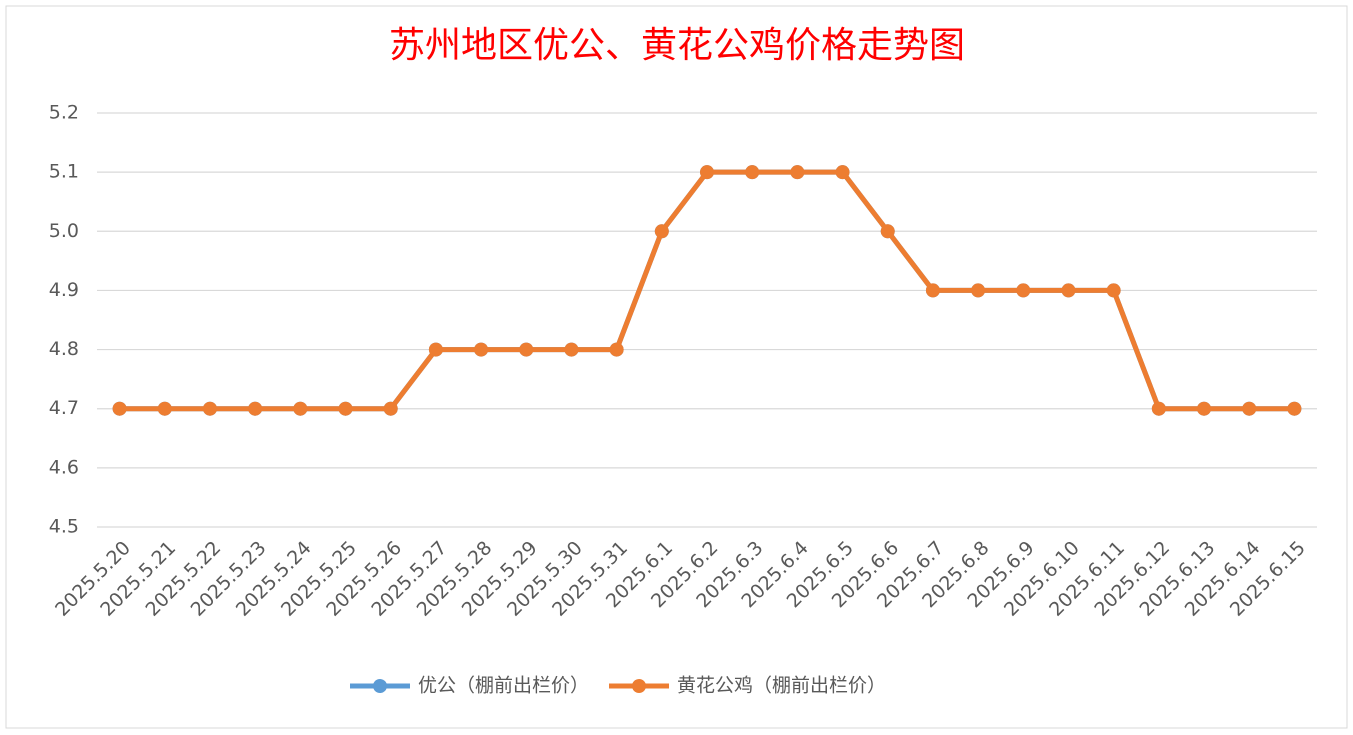  What do you see at coordinates (64, 408) in the screenshot?
I see `y-tick-label: 4.7` at bounding box center [64, 408].